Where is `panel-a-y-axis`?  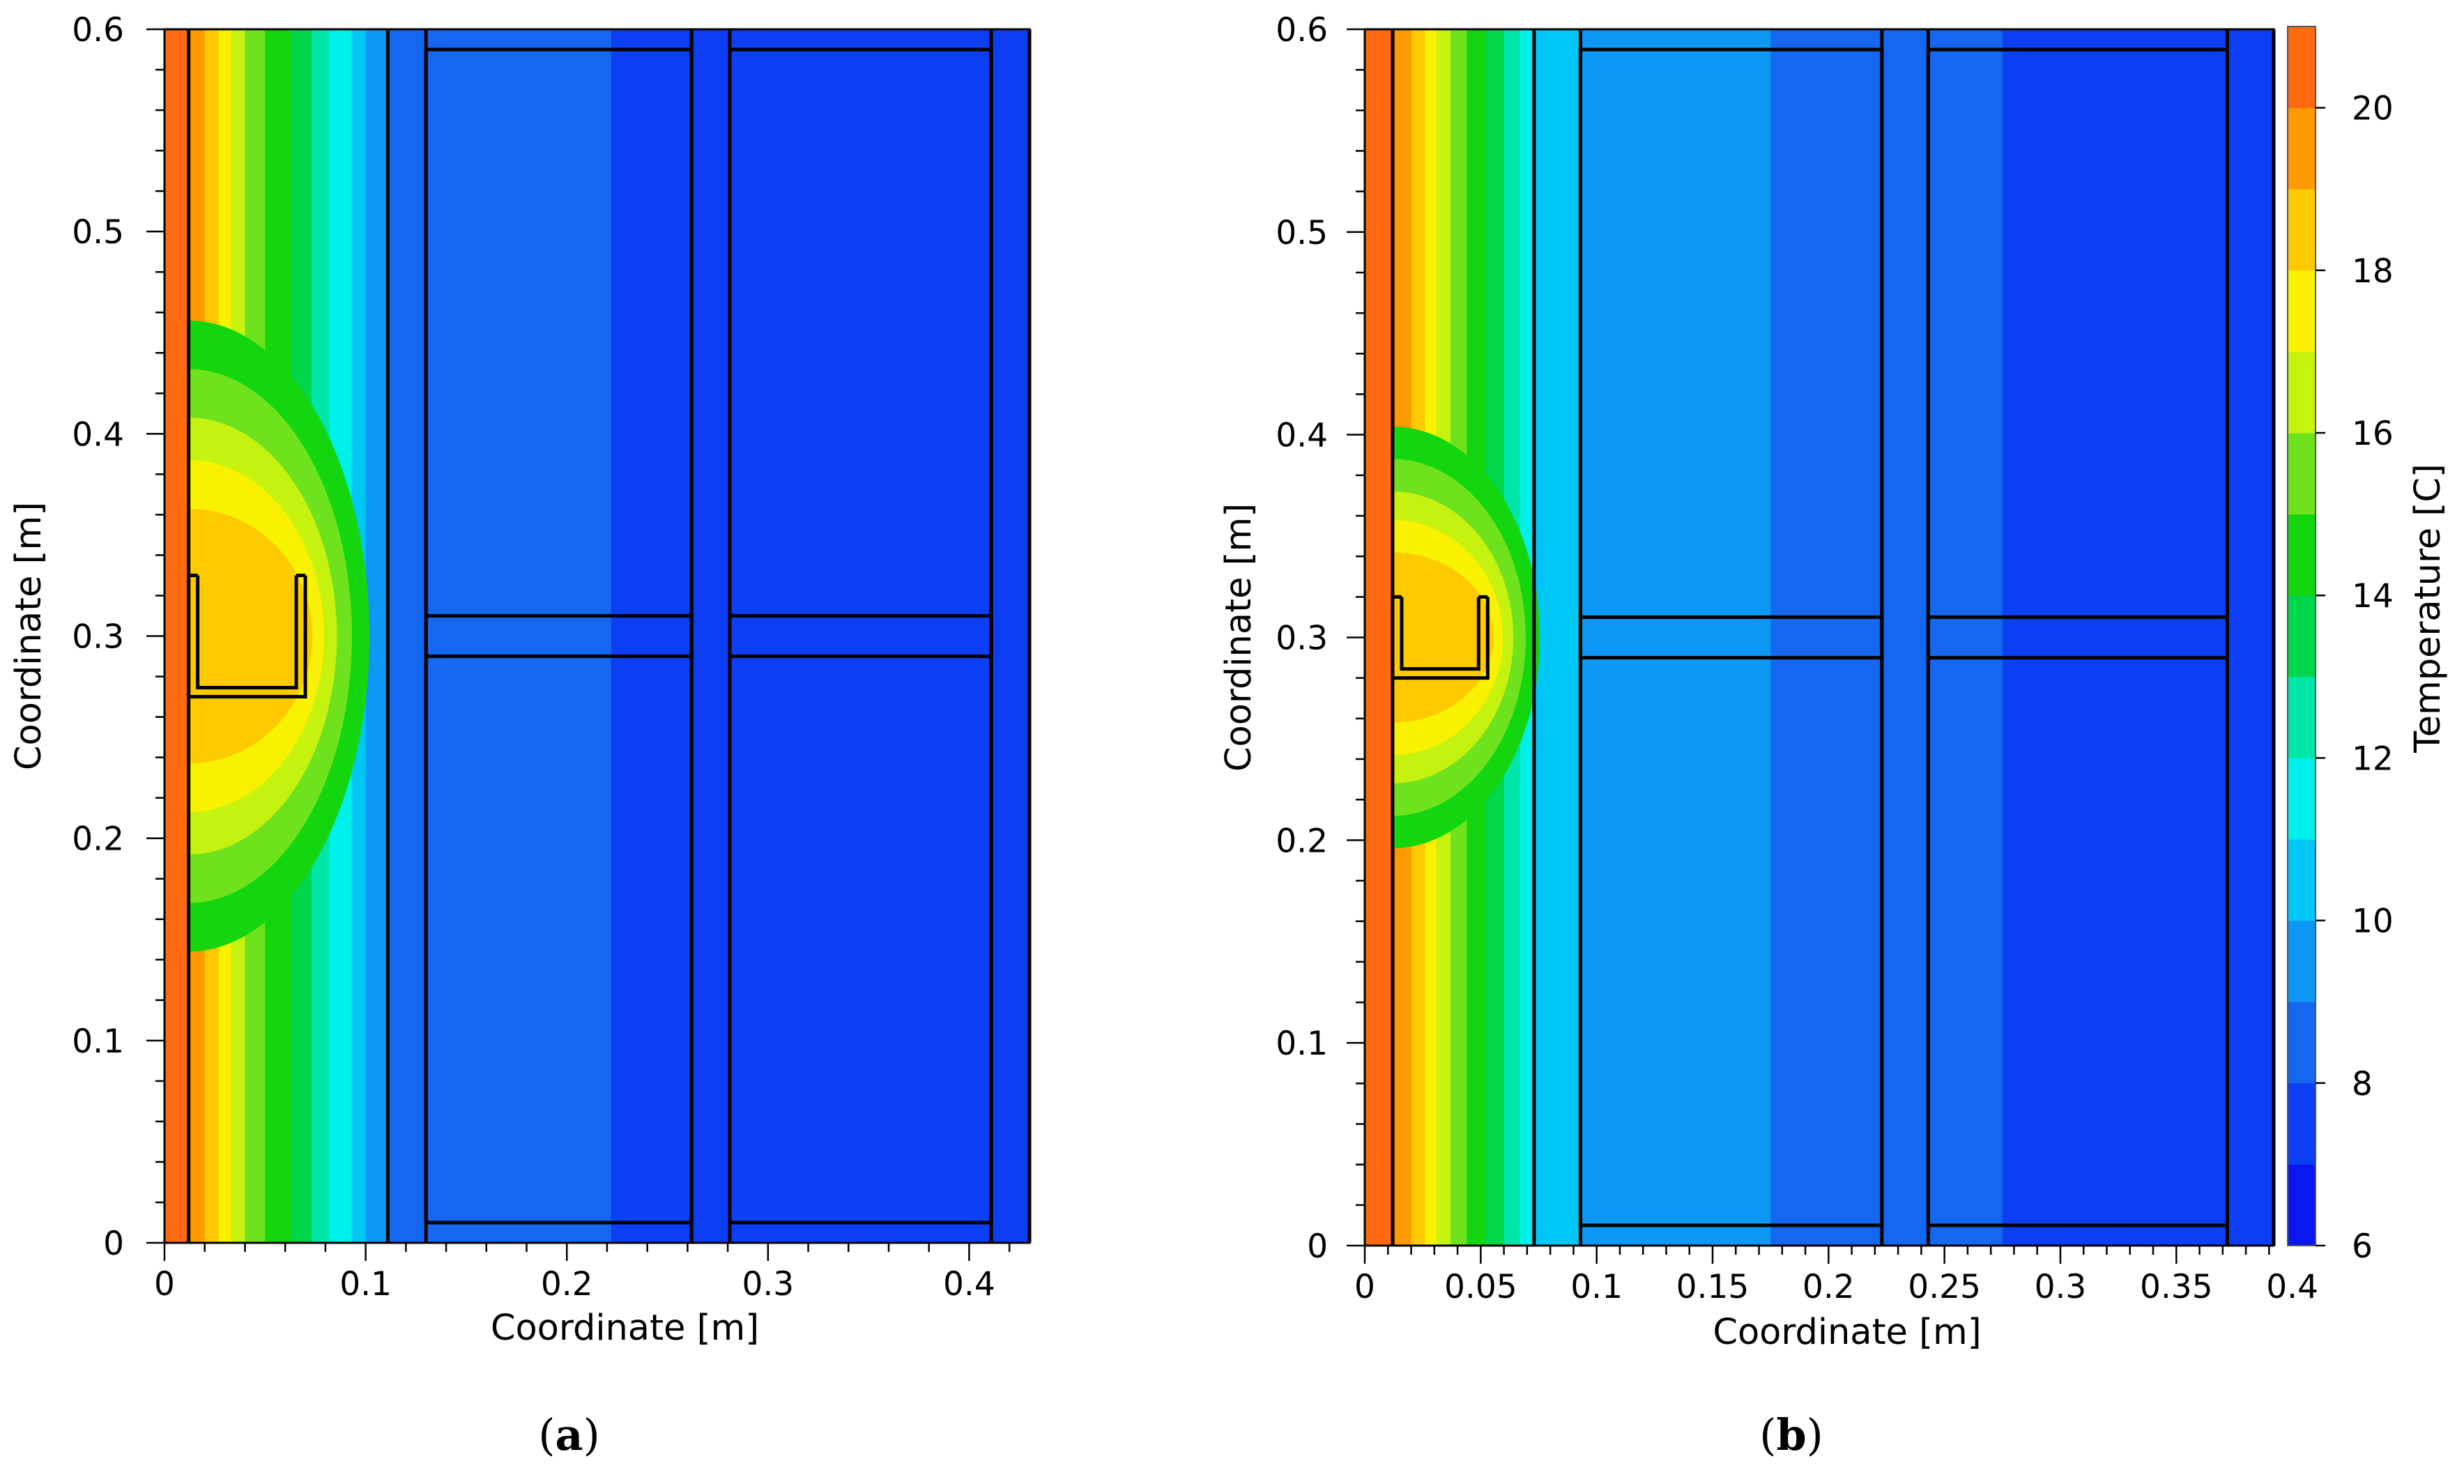
panel-a-y-axis is located at coordinates (155, 636).